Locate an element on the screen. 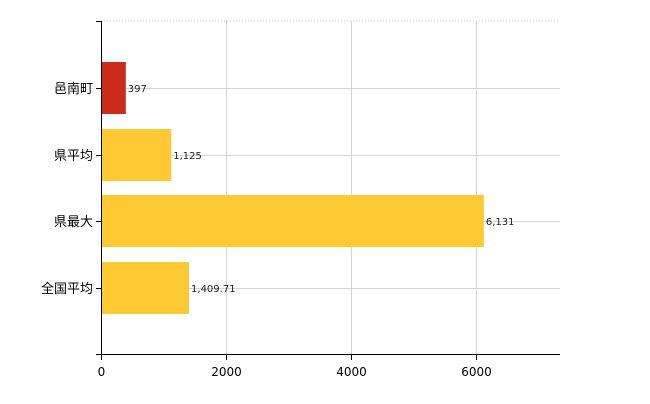  x-tick-label-0: 0 is located at coordinates (102, 372).